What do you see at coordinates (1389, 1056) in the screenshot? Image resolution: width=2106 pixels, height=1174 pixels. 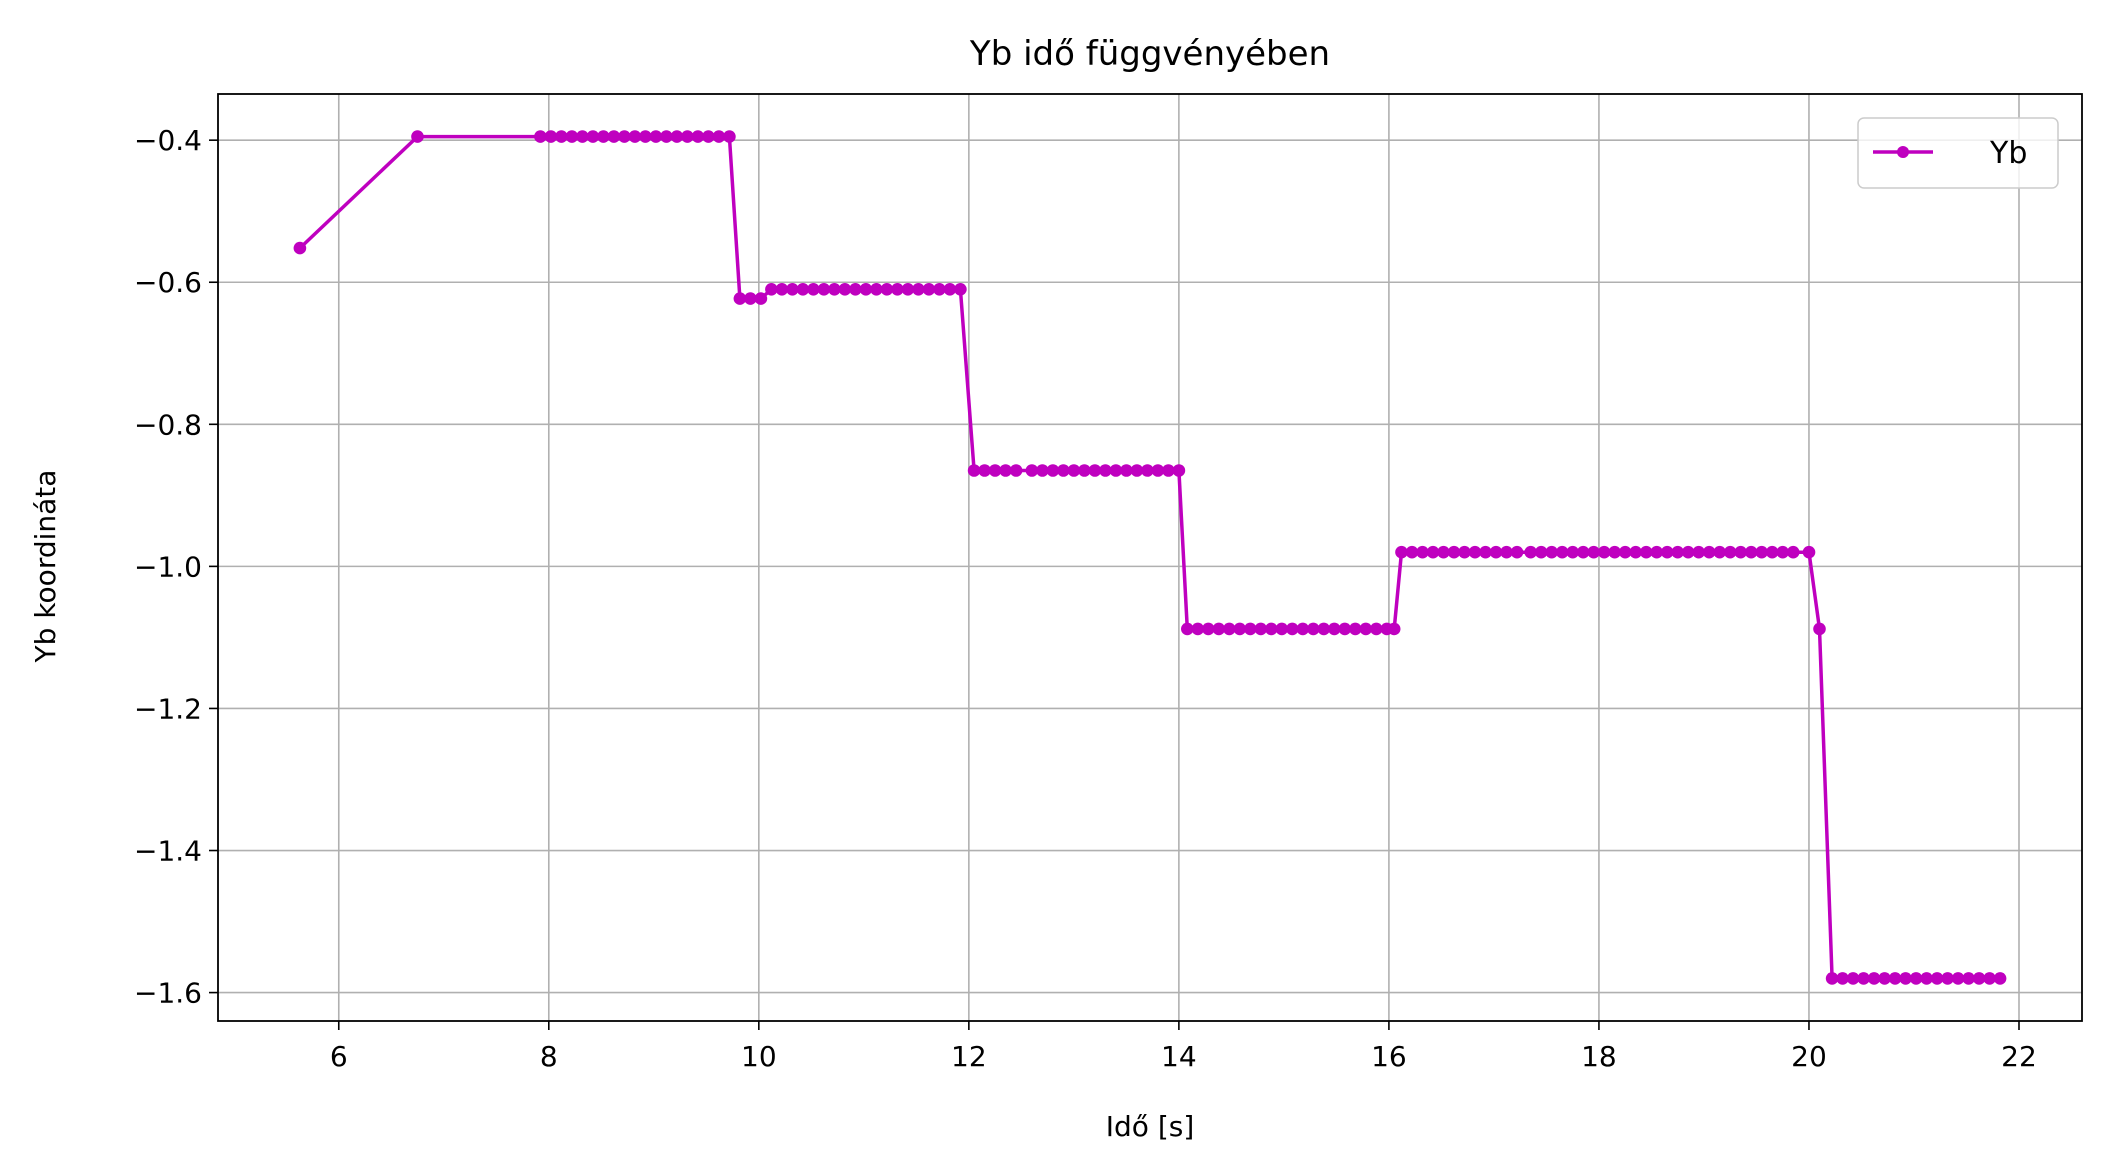 I see `x-tick-label: 16` at bounding box center [1389, 1056].